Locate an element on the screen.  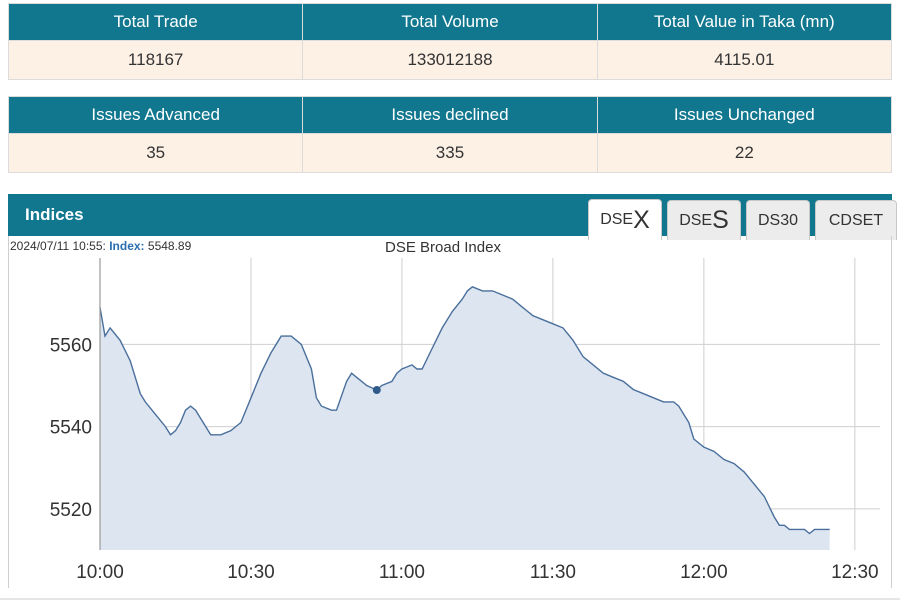
value-total-trade: 118167 is located at coordinates (155, 60).